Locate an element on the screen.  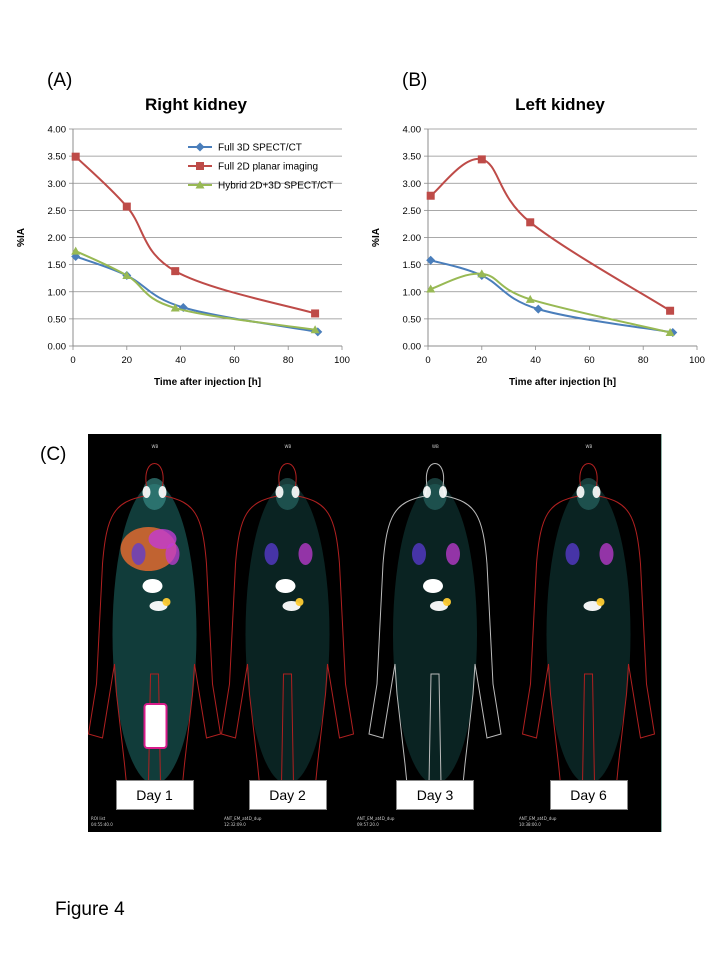
y-tick-label: 2.50 is located at coordinates (412, 211).